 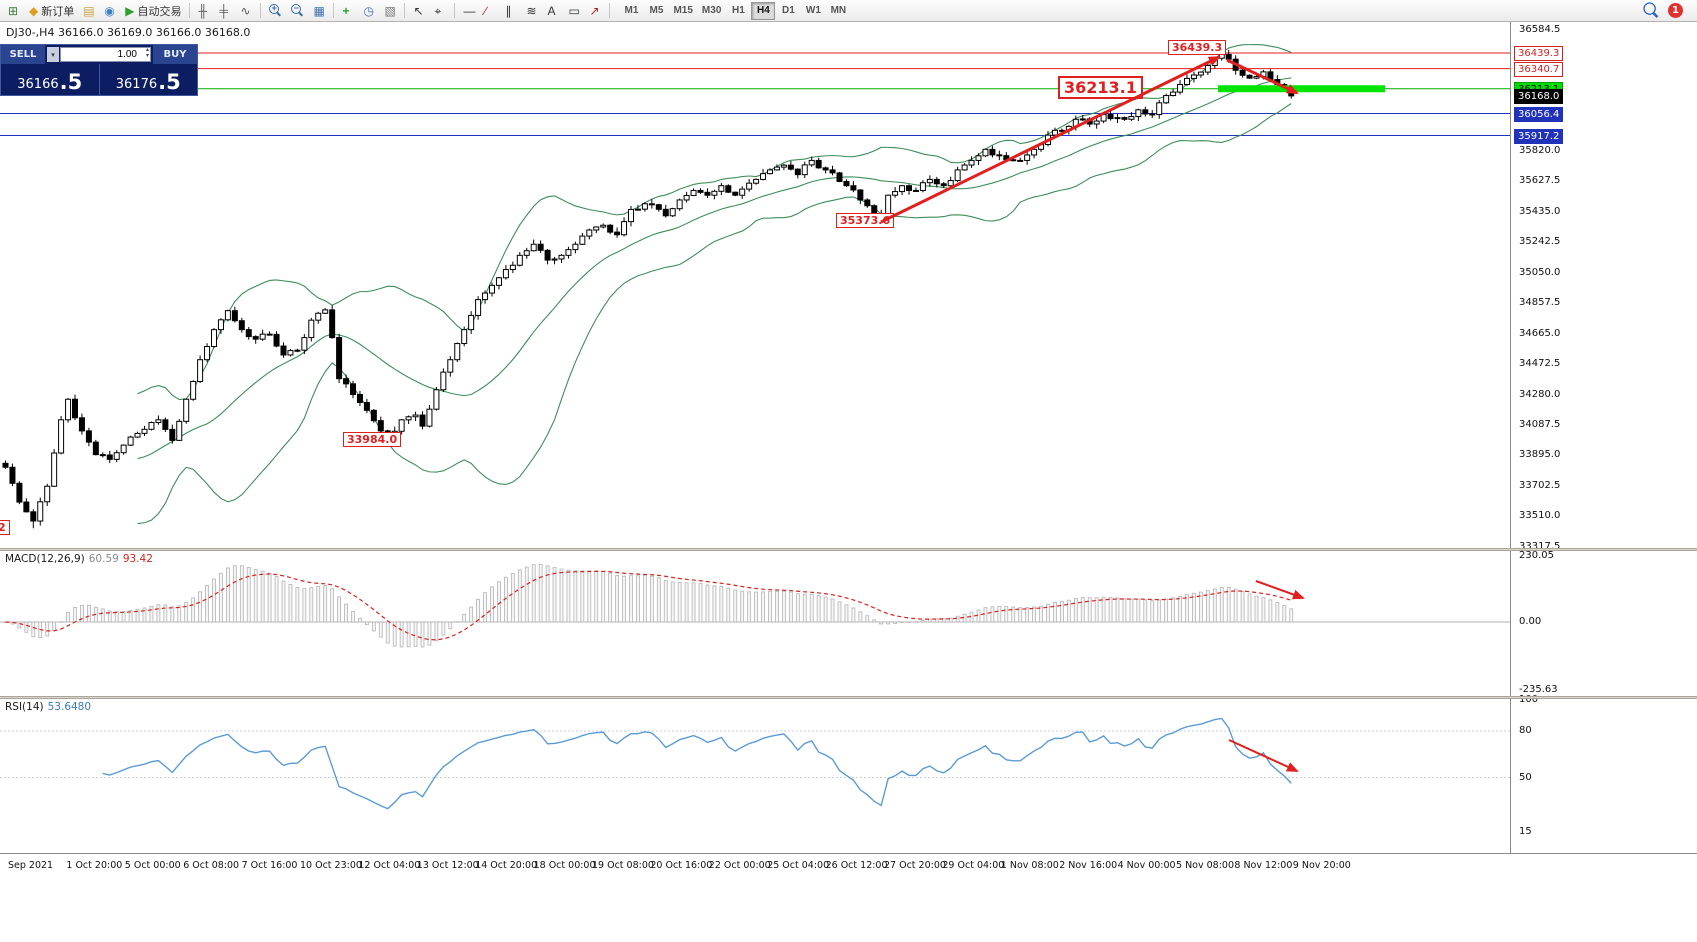 I want to click on trendline-button: ∕, so click(x=490, y=10).